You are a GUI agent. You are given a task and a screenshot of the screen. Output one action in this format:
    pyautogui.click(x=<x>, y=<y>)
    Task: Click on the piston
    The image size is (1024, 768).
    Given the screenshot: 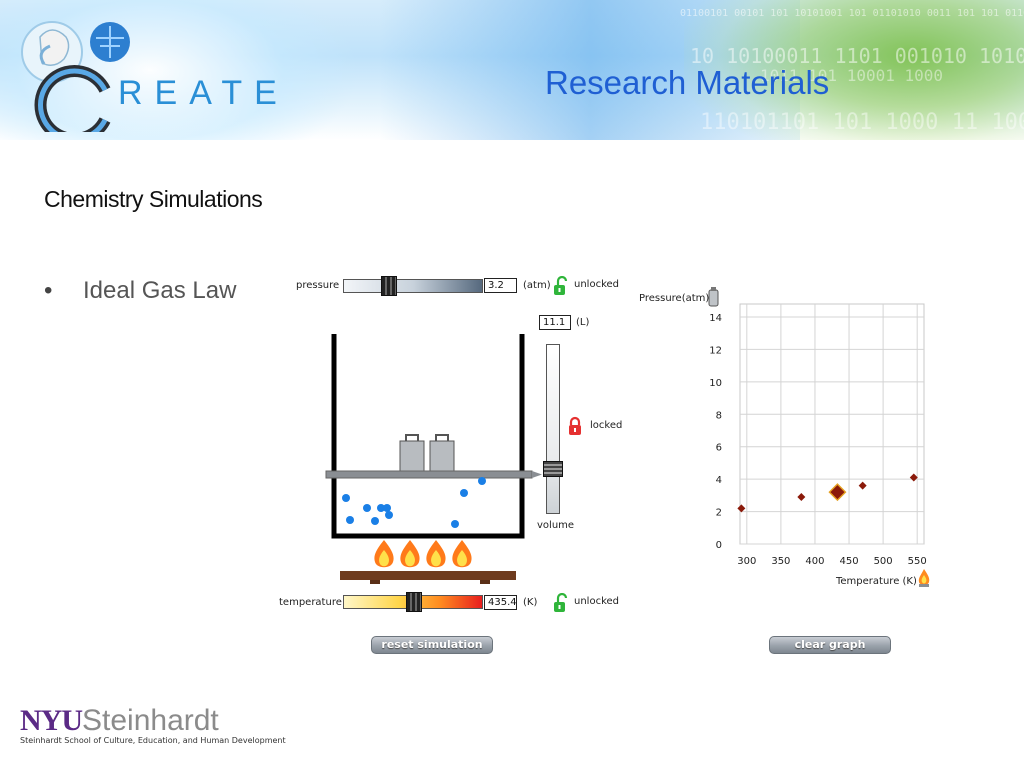 What is the action you would take?
    pyautogui.click(x=433, y=474)
    